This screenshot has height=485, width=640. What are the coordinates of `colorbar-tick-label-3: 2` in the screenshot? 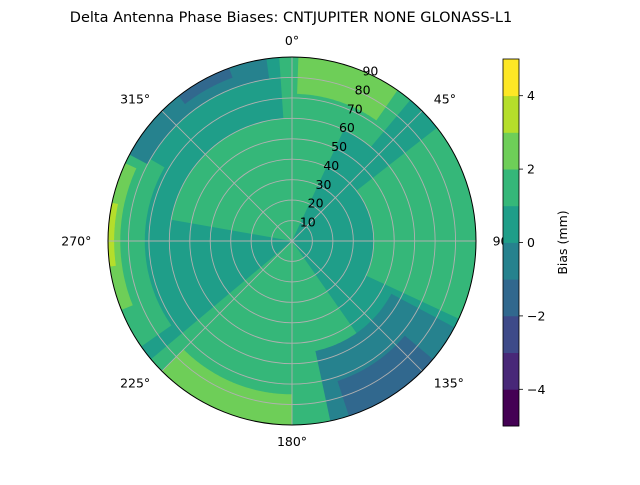 It's located at (531, 169).